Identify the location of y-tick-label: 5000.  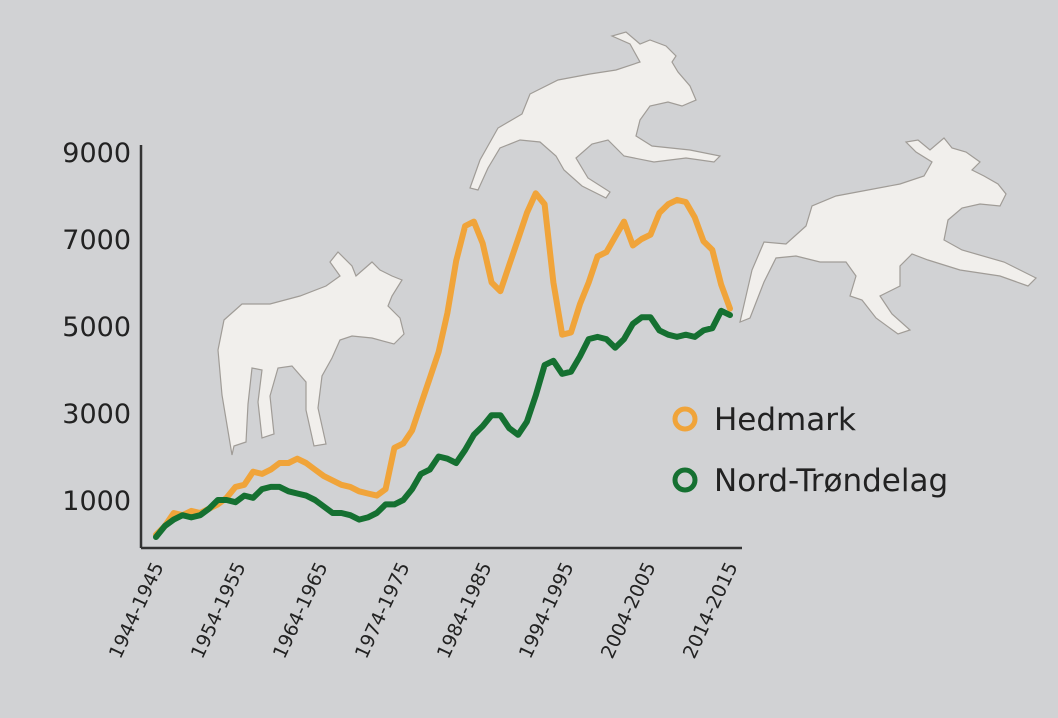
(96, 327).